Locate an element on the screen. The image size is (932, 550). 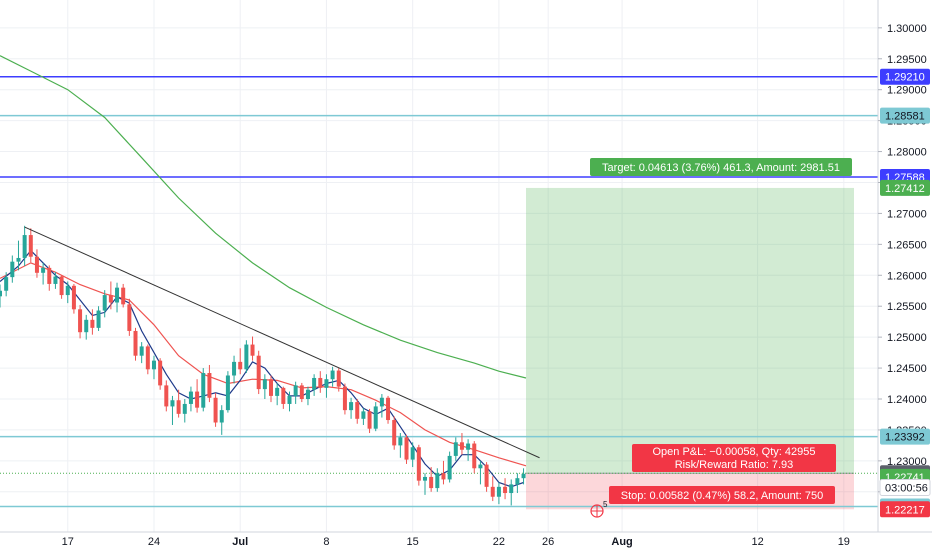
price-tag-label: 1.22217 is located at coordinates (905, 510).